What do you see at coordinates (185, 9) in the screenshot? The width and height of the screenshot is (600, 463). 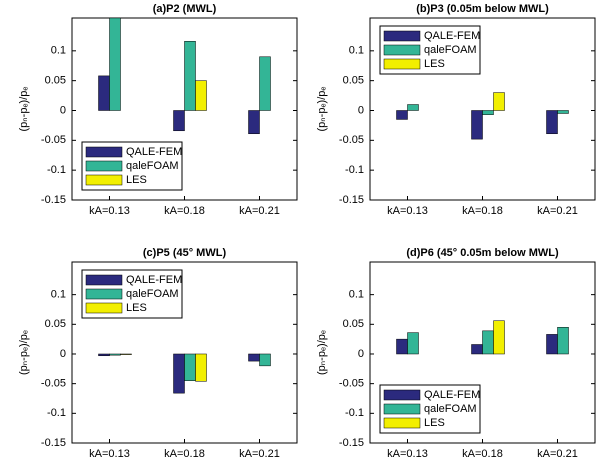 I see `chart-title: (a)P2 (MWL)` at bounding box center [185, 9].